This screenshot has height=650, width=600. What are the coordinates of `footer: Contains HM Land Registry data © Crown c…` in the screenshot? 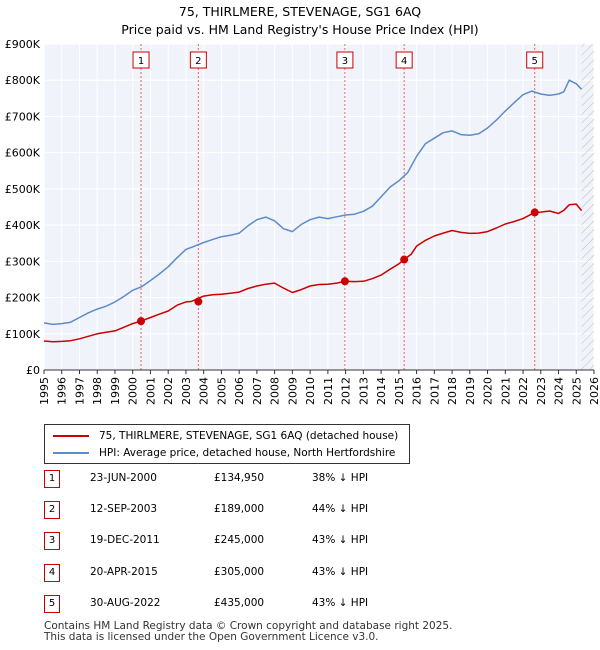 It's located at (248, 632).